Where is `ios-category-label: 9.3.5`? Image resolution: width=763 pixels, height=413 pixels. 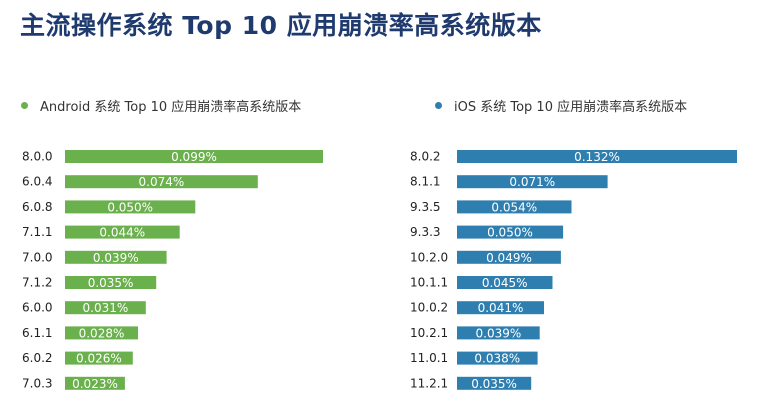
ios-category-label: 9.3.5 is located at coordinates (425, 207).